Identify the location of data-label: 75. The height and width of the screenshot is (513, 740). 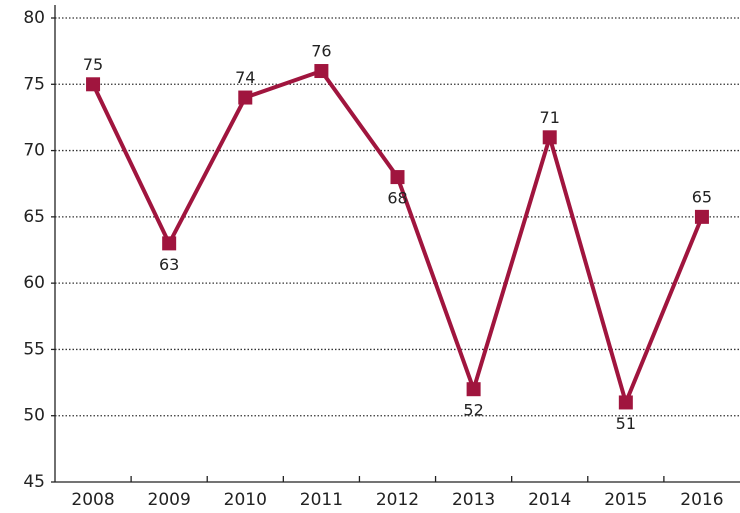
(93, 64).